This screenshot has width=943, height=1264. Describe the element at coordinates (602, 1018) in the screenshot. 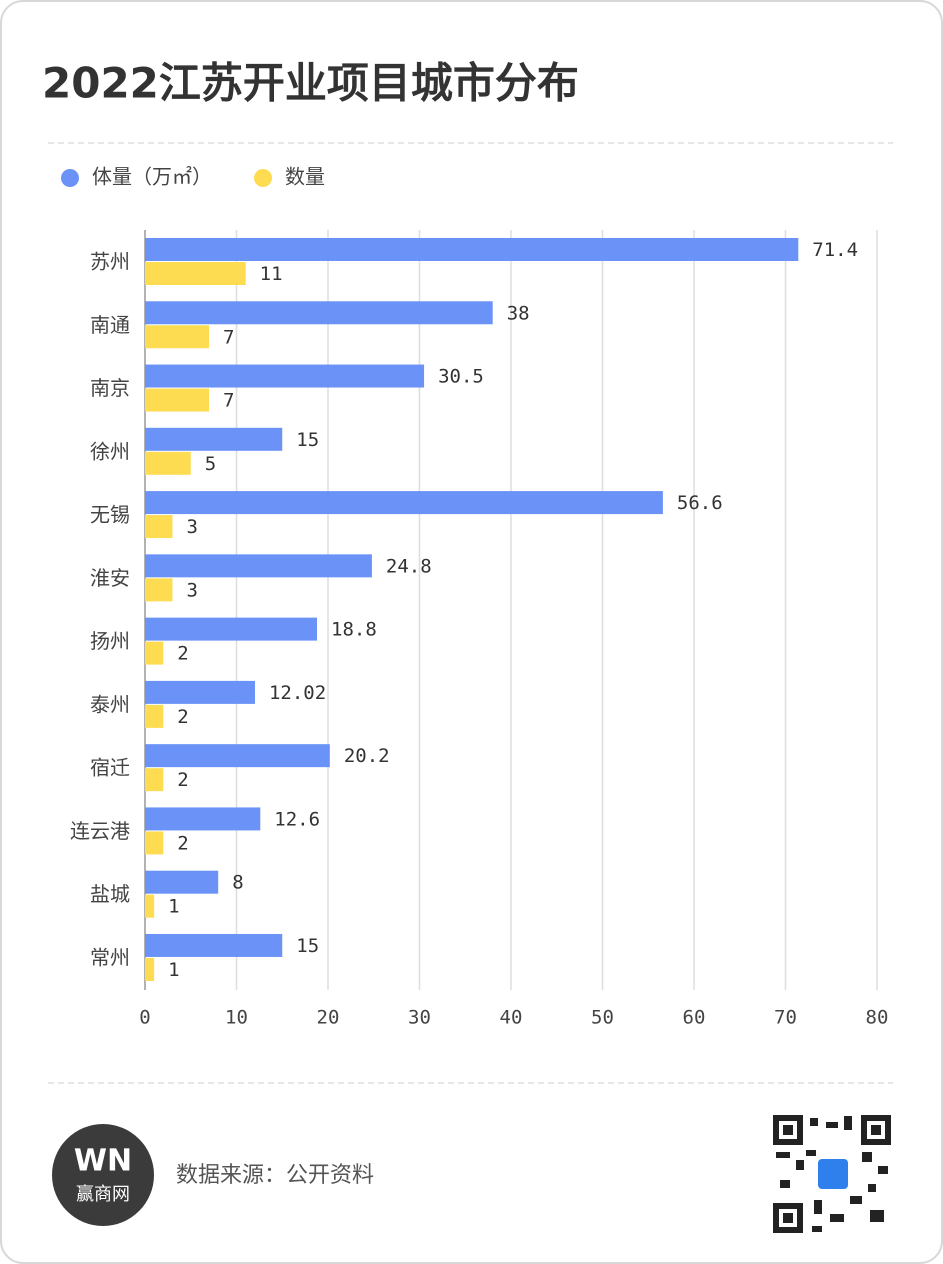

I see `x-tick-label: 50` at that location.